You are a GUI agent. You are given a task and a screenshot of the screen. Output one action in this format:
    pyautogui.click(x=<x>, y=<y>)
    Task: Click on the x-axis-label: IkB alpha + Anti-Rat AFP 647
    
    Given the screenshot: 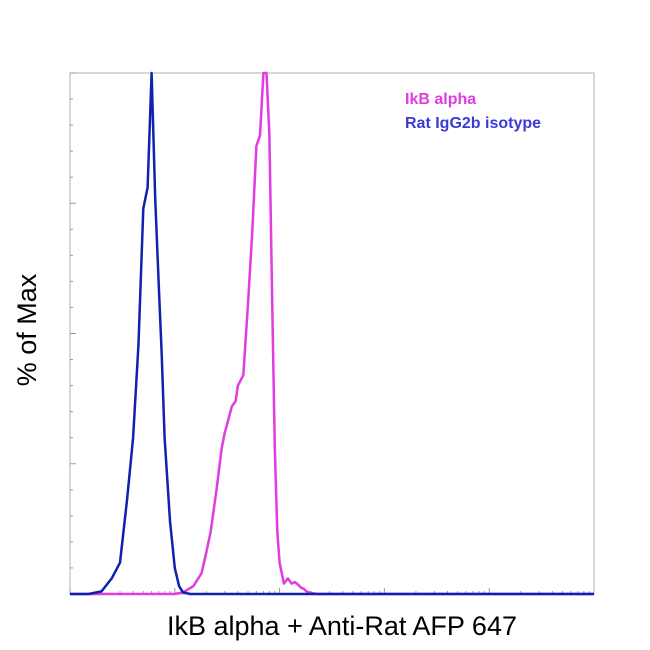 What is the action you would take?
    pyautogui.click(x=342, y=626)
    